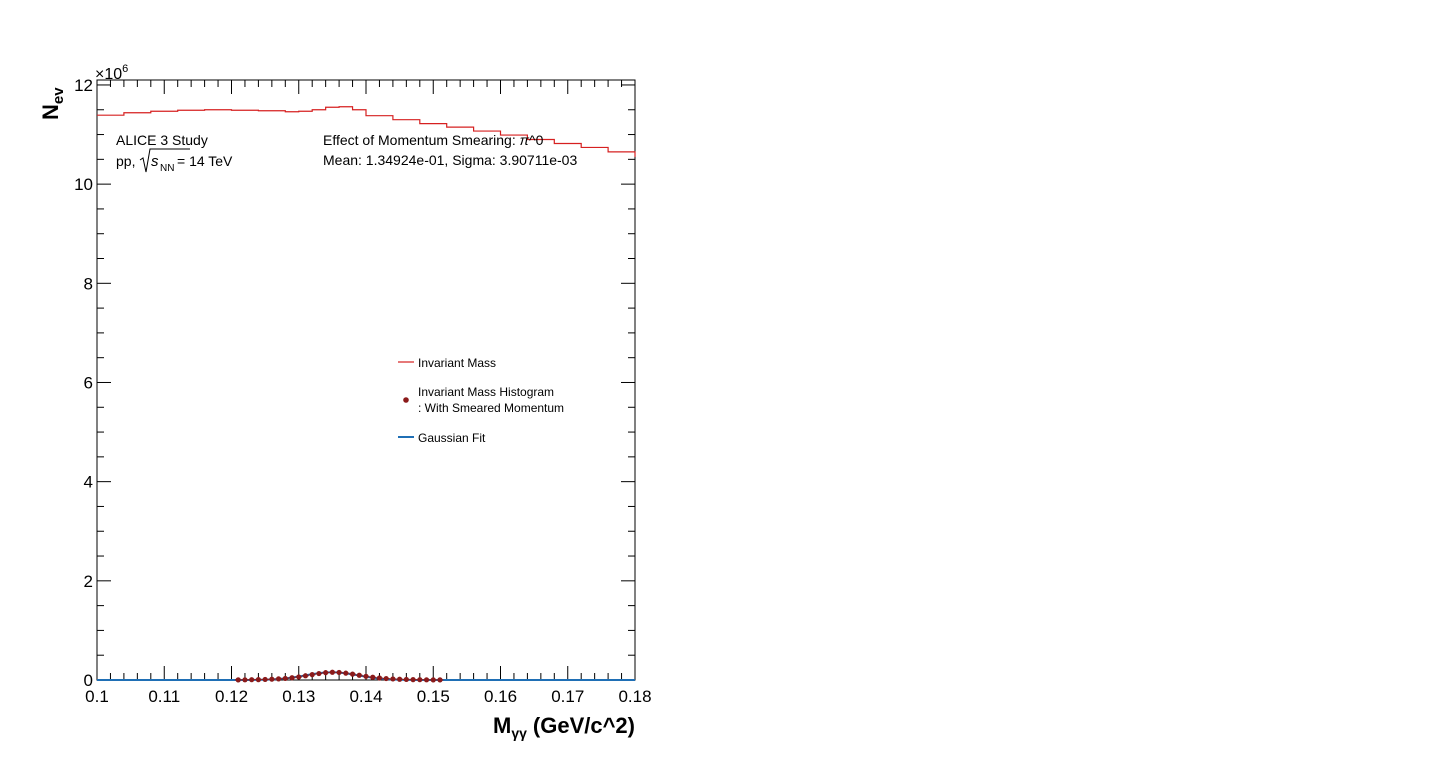 The height and width of the screenshot is (764, 1438). I want to click on y-tick-label: 6, so click(88, 382).